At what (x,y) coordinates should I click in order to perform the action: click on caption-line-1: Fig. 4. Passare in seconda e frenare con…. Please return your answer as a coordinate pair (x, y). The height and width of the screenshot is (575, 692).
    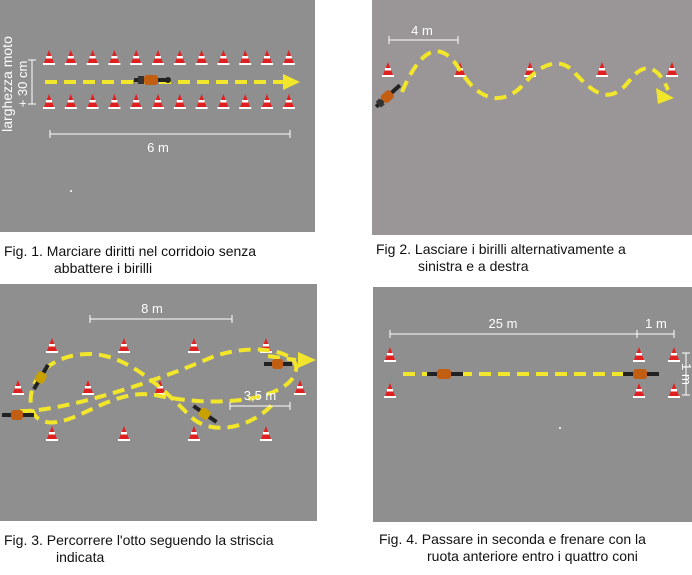
    Looking at the image, I should click on (512, 539).